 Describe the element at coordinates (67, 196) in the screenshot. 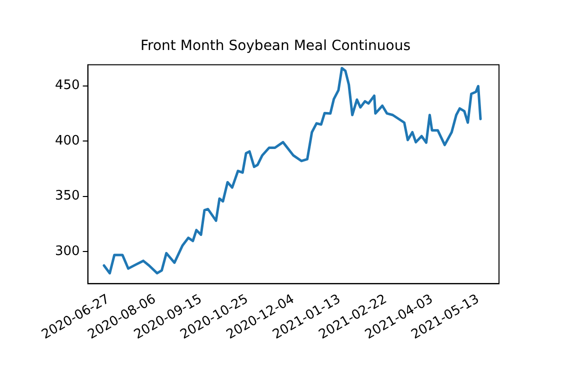

I see `y-tick-label: 350` at that location.